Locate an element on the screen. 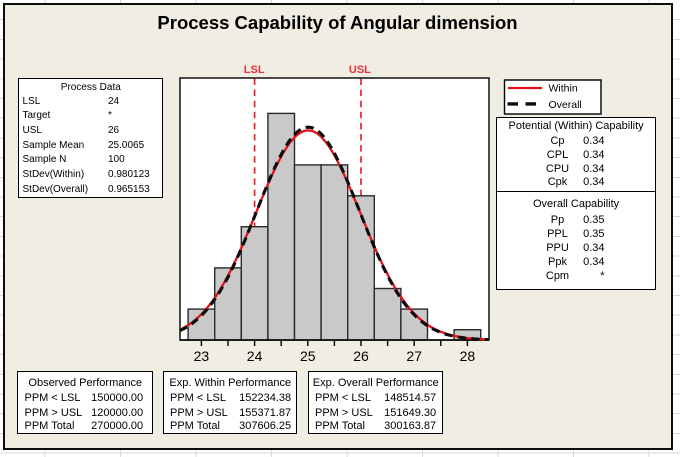 Image resolution: width=680 pixels, height=457 pixels. svg-text: LSL is located at coordinates (253, 70).